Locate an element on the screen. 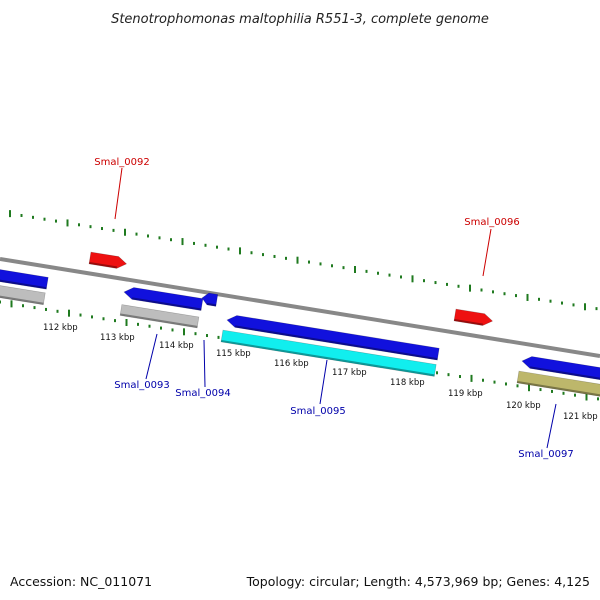 This screenshot has width=600, height=600. kbp-label: 120 kbp is located at coordinates (523, 406).